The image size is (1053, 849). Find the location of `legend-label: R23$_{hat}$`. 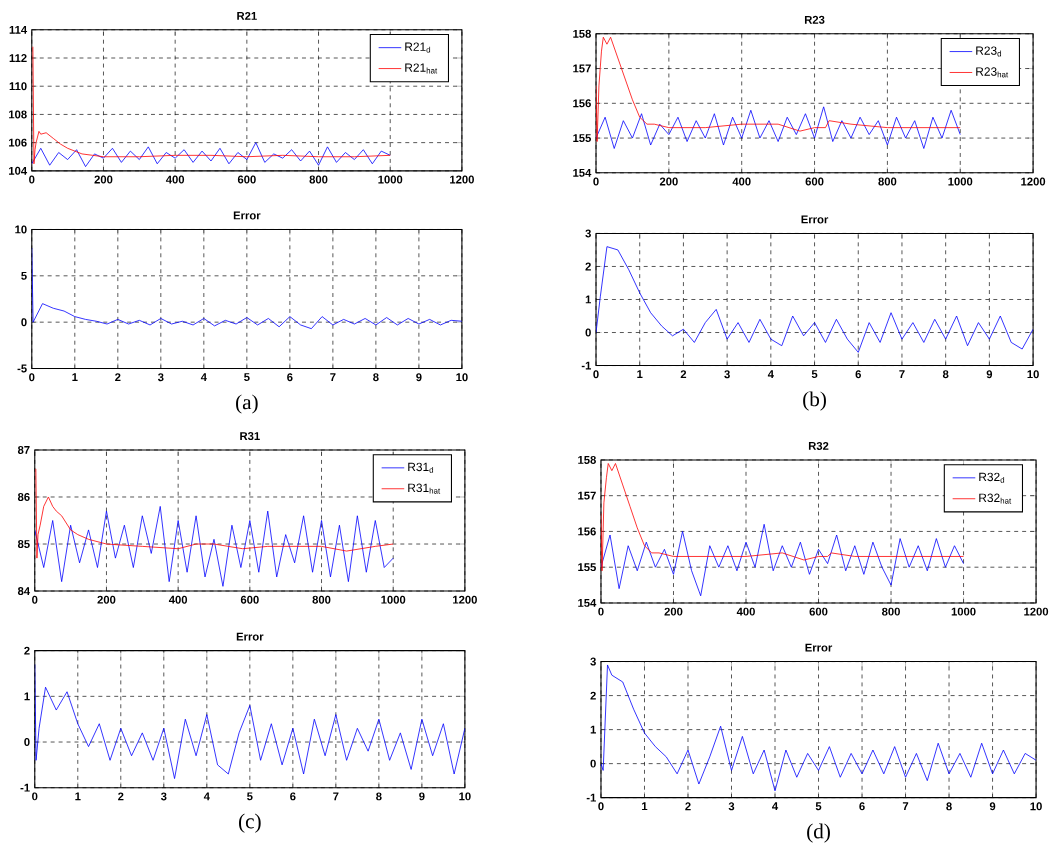

legend-label: R23$_{hat}$ is located at coordinates (992, 72).